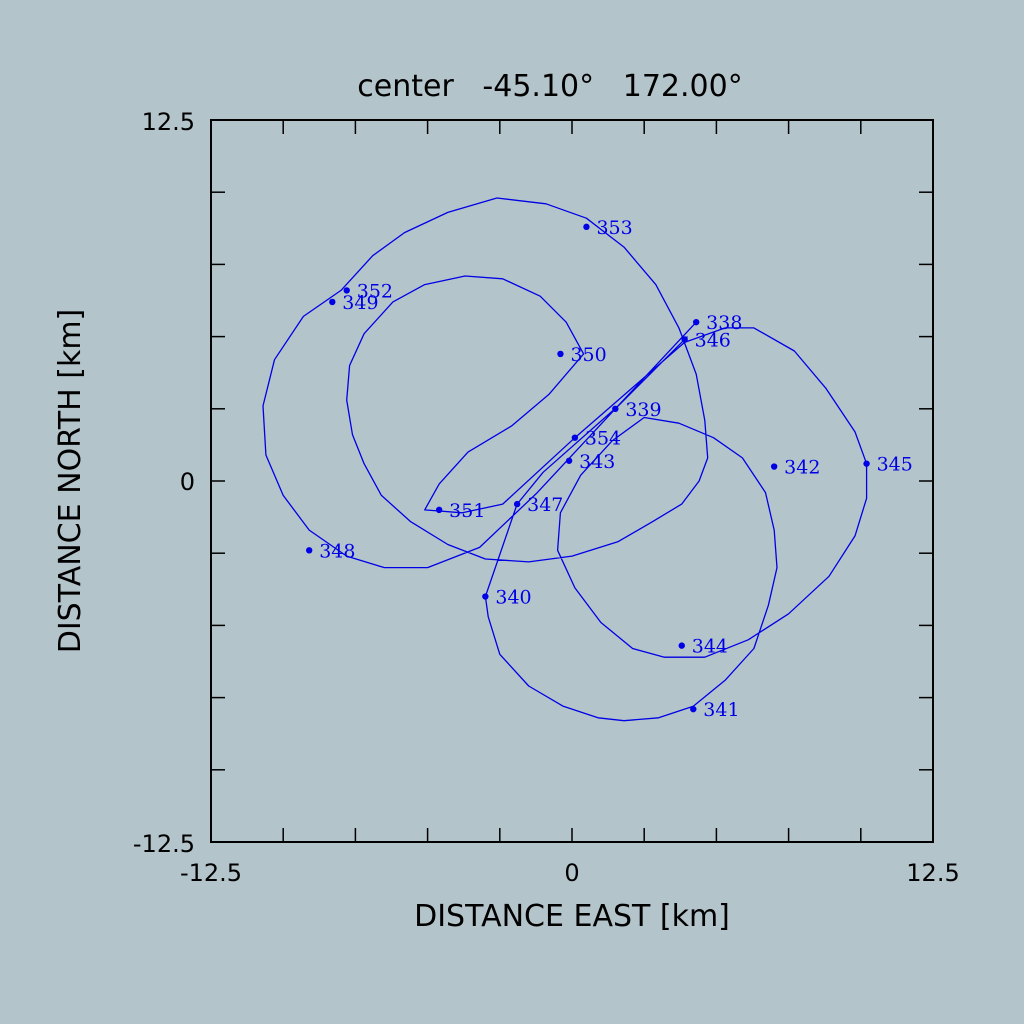 The width and height of the screenshot is (1024, 1024). Describe the element at coordinates (70, 481) in the screenshot. I see `y-axis-label: DISTANCE NORTH [km]` at that location.